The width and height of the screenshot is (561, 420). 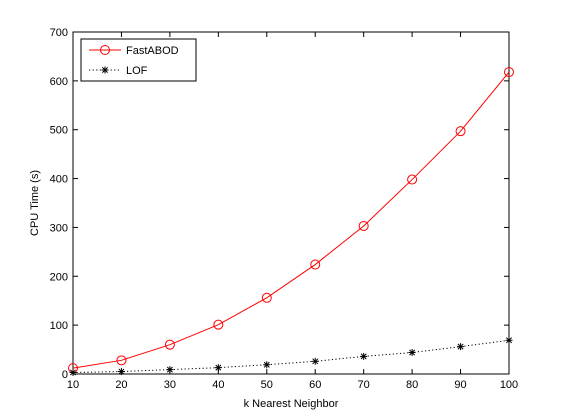 What do you see at coordinates (509, 385) in the screenshot?
I see `x-tick-label: 100` at bounding box center [509, 385].